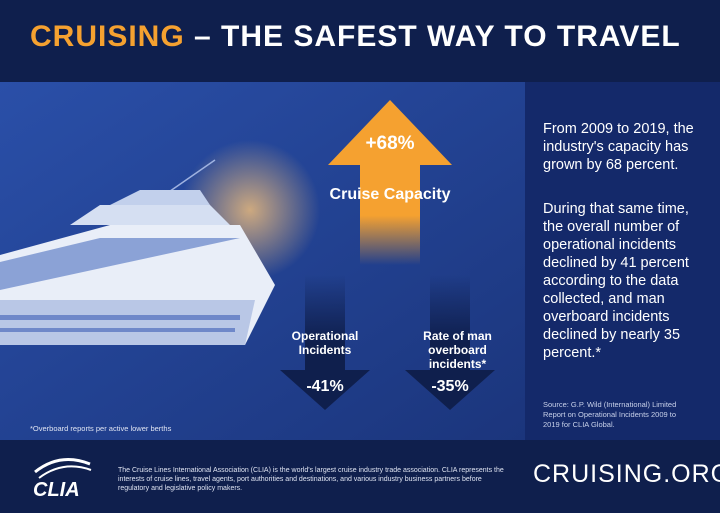 The image size is (720, 513). Describe the element at coordinates (450, 386) in the screenshot. I see `overboard-value: -35%` at that location.